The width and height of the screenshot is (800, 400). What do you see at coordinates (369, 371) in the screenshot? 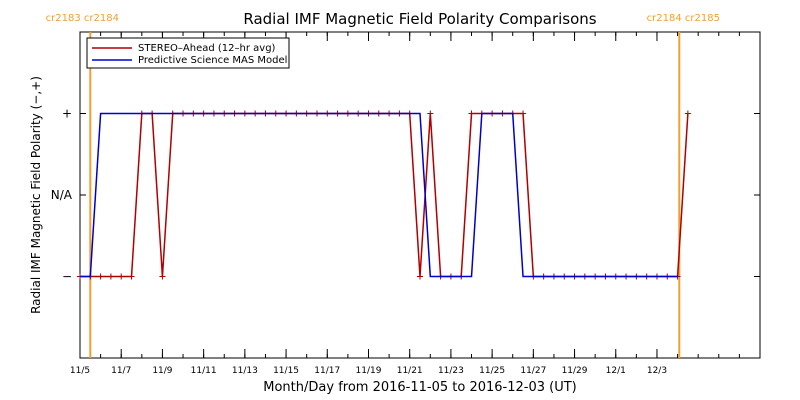
I see `x-tick-label: 11/19` at bounding box center [369, 371].